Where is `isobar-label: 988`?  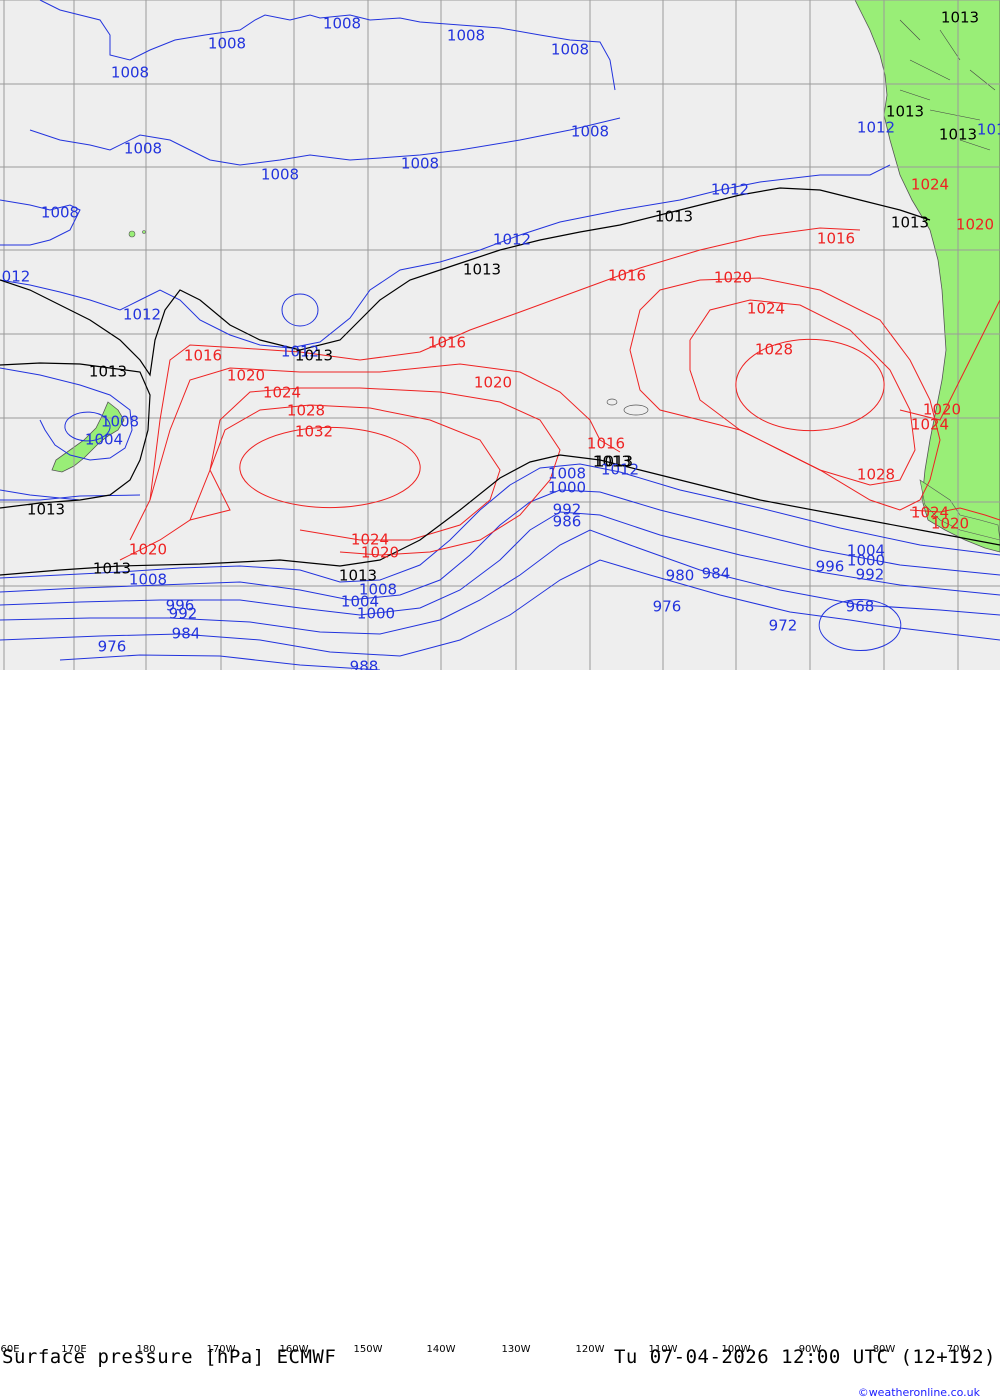
isobar-label: 988 is located at coordinates (364, 664).